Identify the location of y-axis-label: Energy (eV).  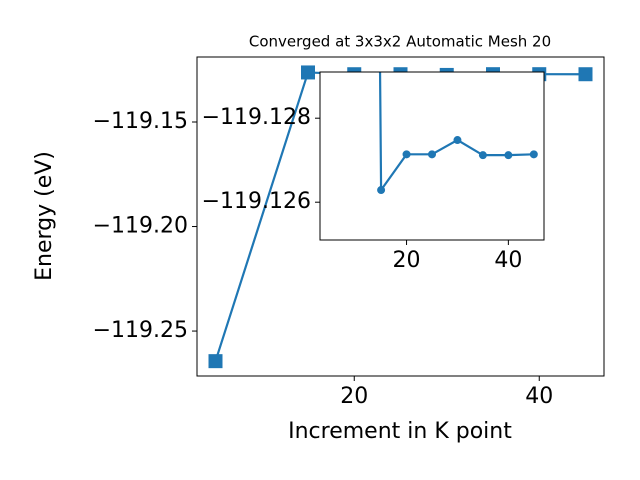
(44, 216).